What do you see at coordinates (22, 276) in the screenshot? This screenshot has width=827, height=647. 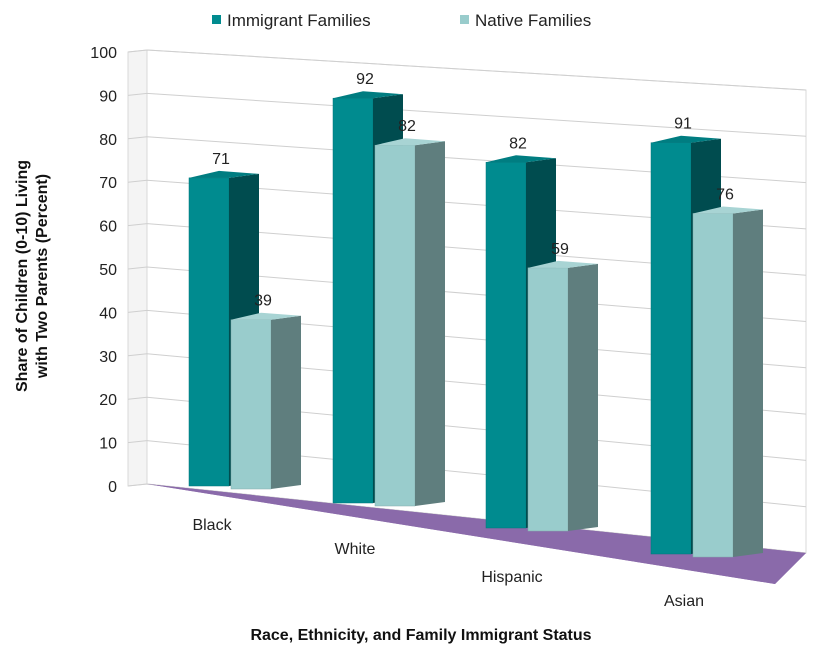 I see `y-axis-label-line1: Share of Children (0-10) Living` at bounding box center [22, 276].